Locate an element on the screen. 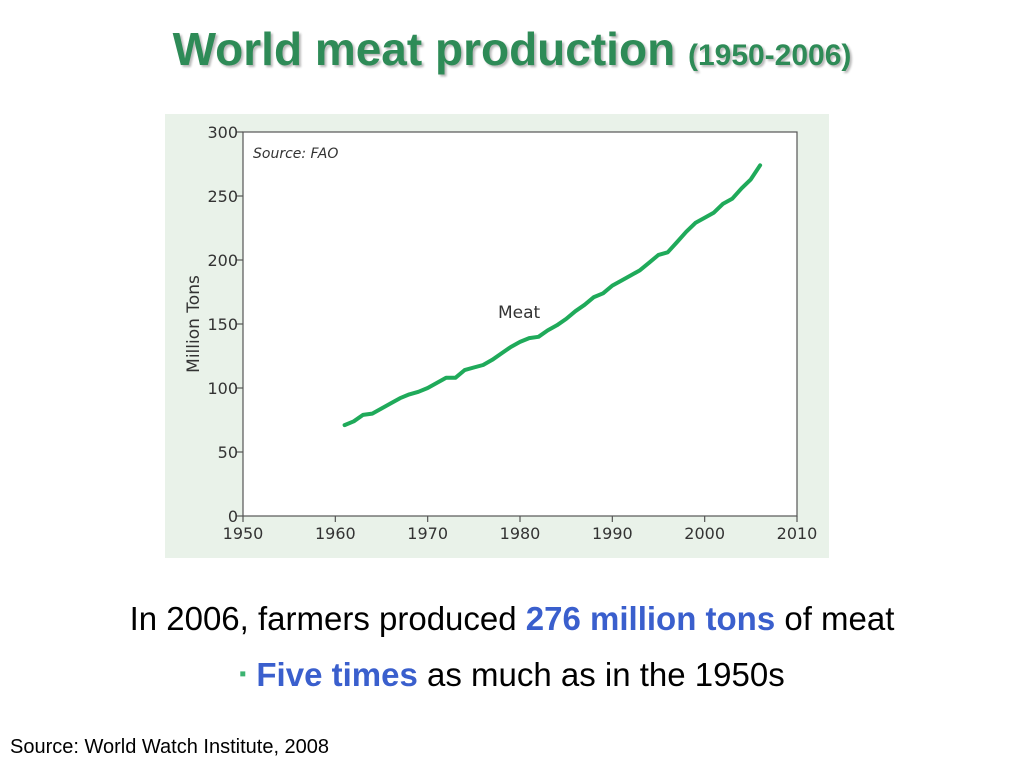 This screenshot has height=768, width=1024. bullet-line: ▪ Five times as much as in the 1950s is located at coordinates (512, 675).